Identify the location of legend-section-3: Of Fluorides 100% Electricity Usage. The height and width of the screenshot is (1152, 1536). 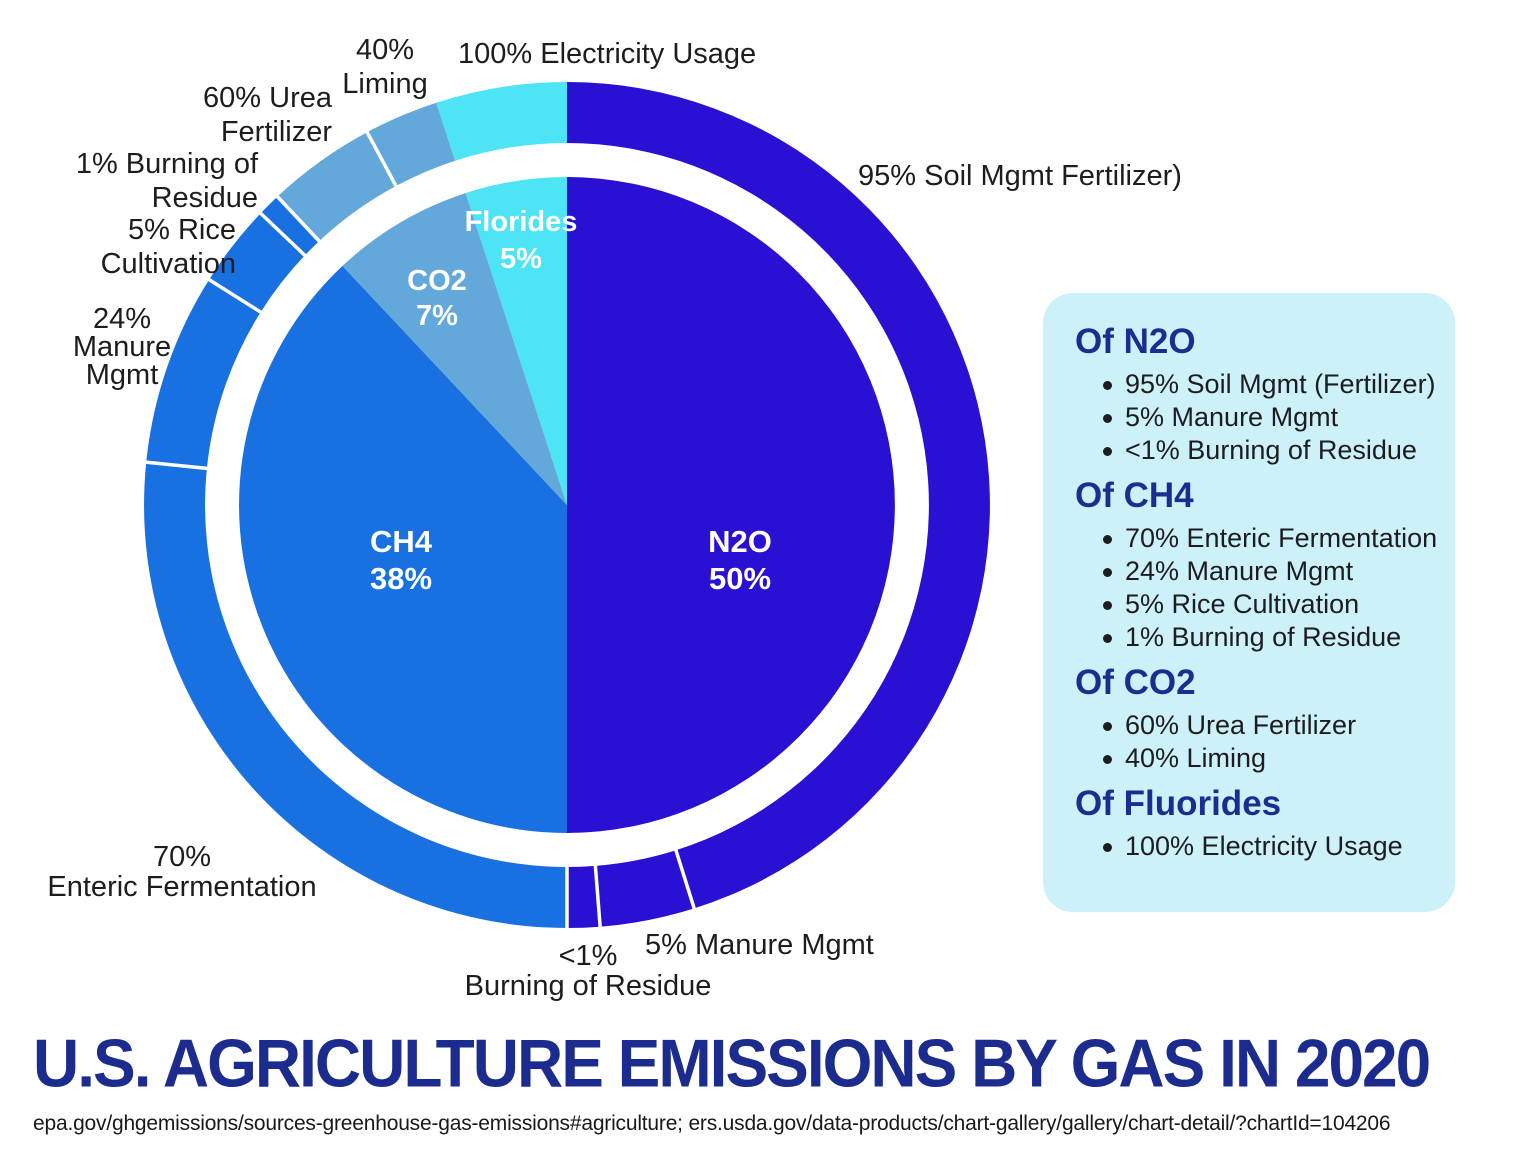
(1256, 823).